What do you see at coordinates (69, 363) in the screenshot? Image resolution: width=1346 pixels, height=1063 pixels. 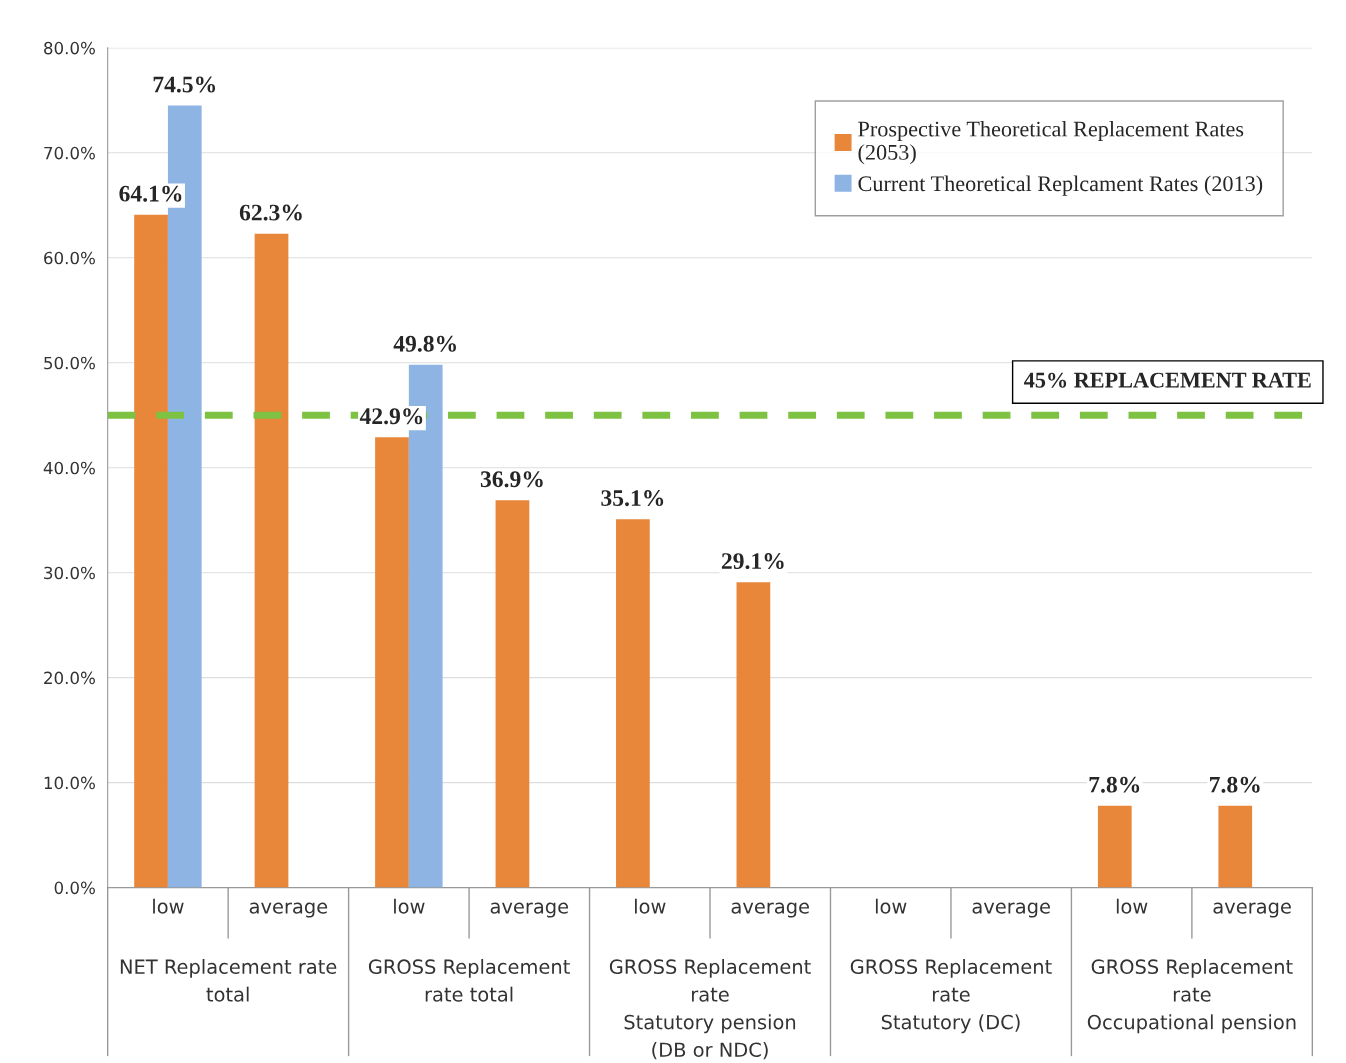 I see `y-tick-label: 50.0%` at bounding box center [69, 363].